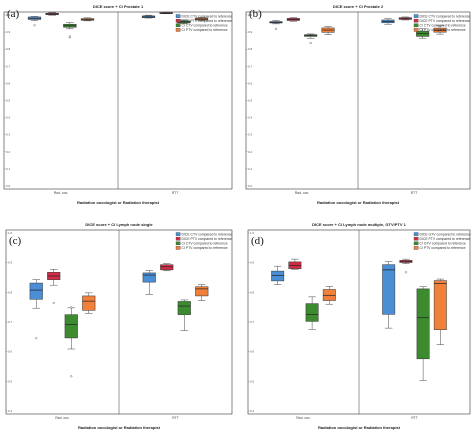 This screenshot has height=434, width=474. I want to click on chart-title: DICE score + CI Prostate 1, so click(118, 6).